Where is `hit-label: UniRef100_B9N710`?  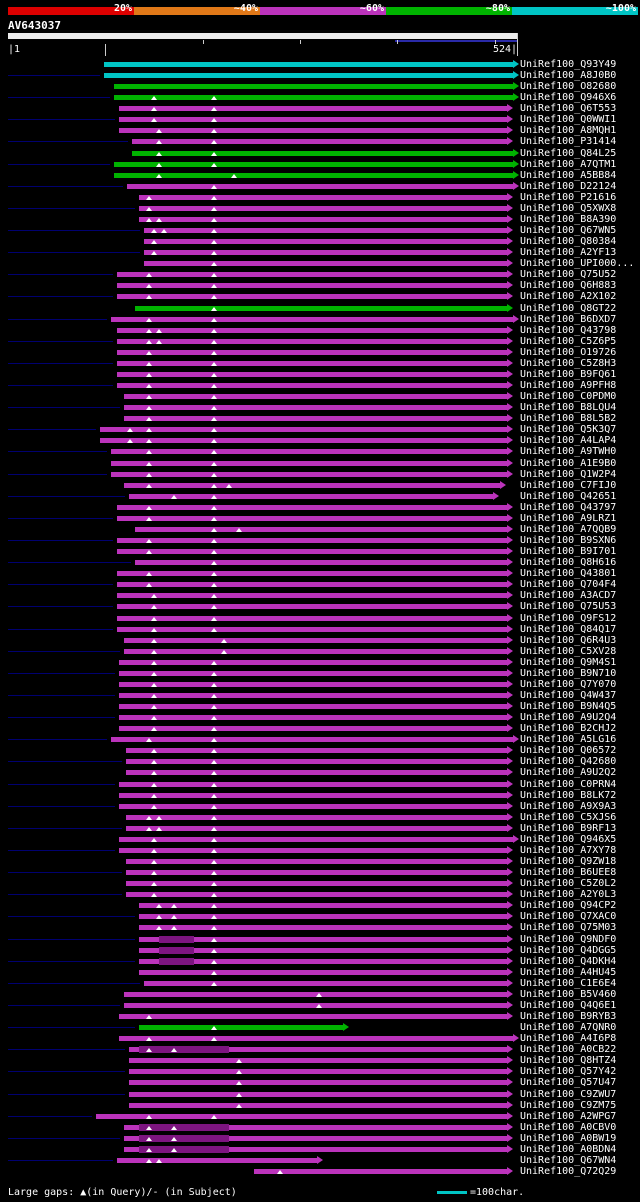 hit-label: UniRef100_B9N710 is located at coordinates (568, 673).